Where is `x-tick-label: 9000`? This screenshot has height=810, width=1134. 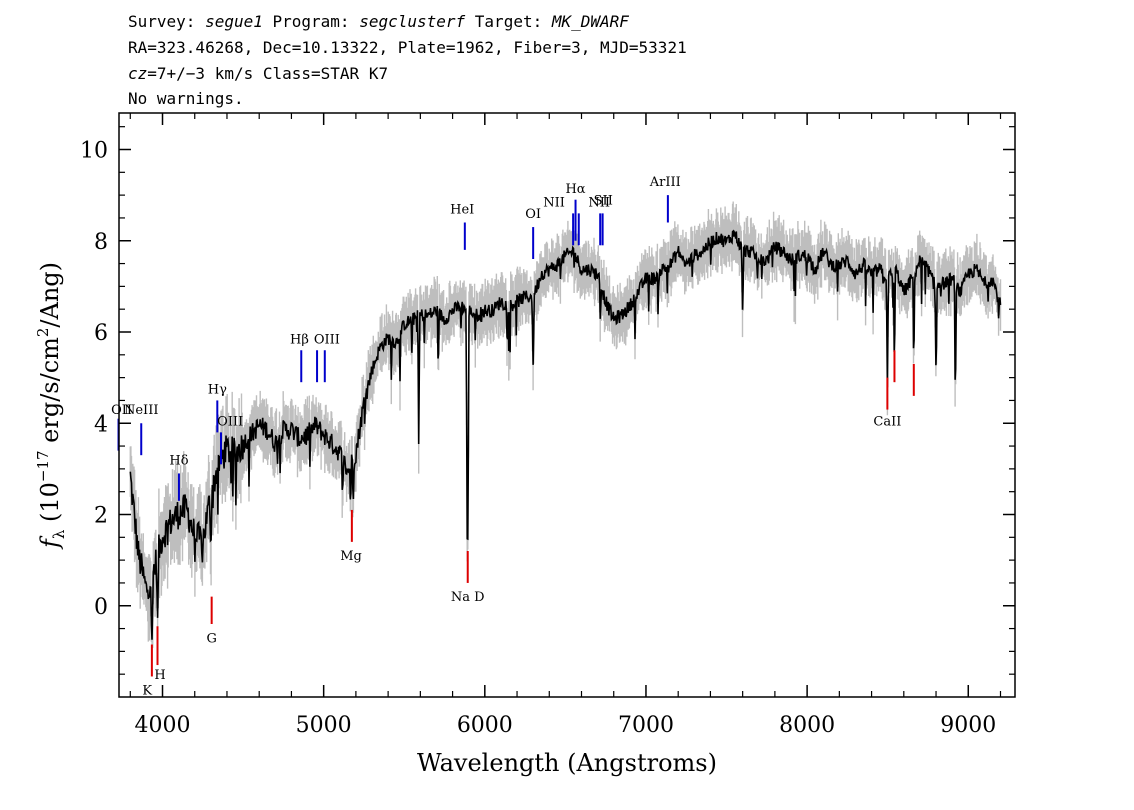
x-tick-label: 9000 is located at coordinates (968, 725).